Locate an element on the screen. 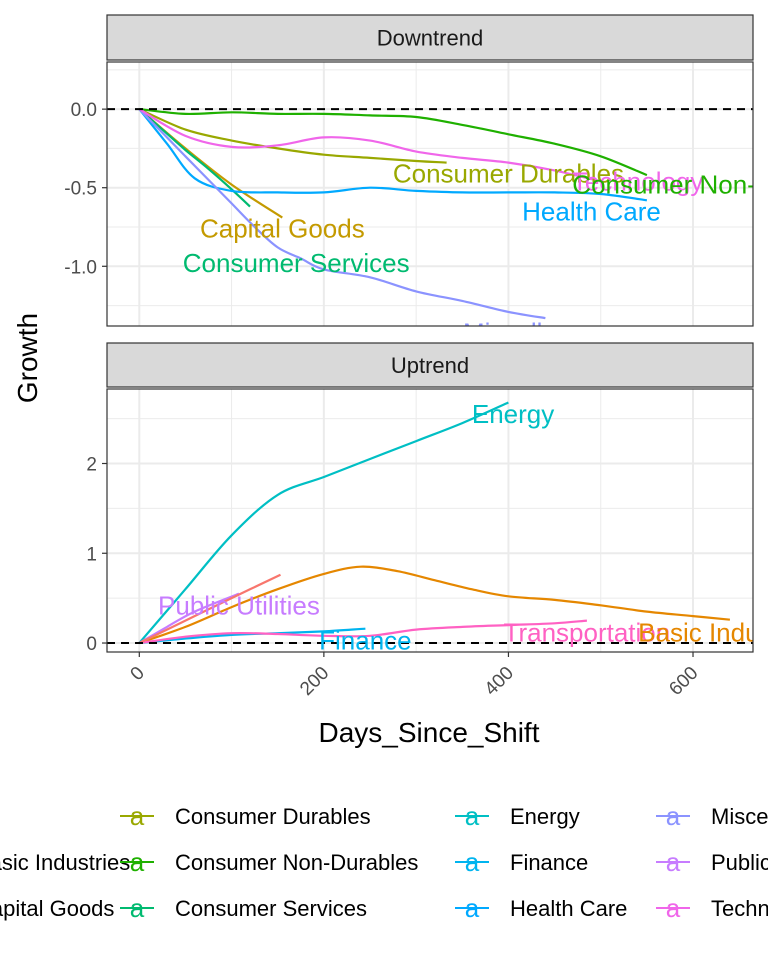 This screenshot has width=768, height=960. x-axis-title: Days_Since_Shift is located at coordinates (428, 732).